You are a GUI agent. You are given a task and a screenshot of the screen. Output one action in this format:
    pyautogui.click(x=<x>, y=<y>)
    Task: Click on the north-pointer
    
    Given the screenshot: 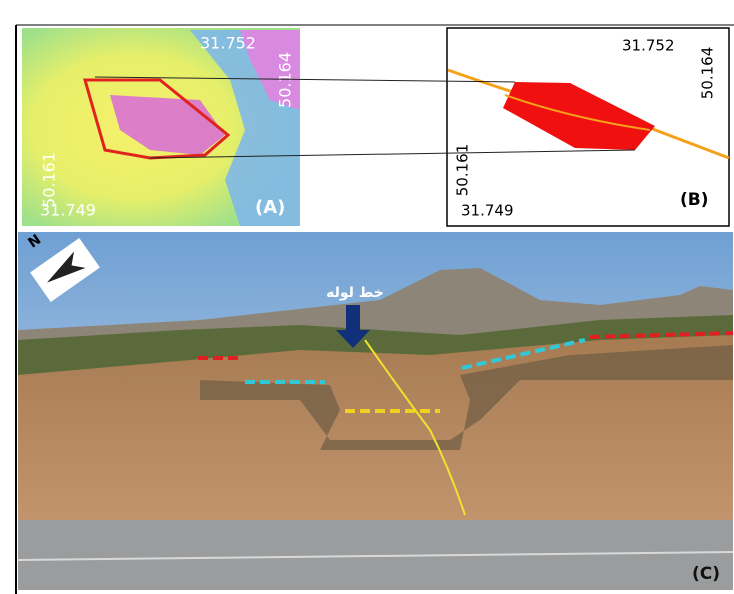 What is the action you would take?
    pyautogui.click(x=66, y=267)
    